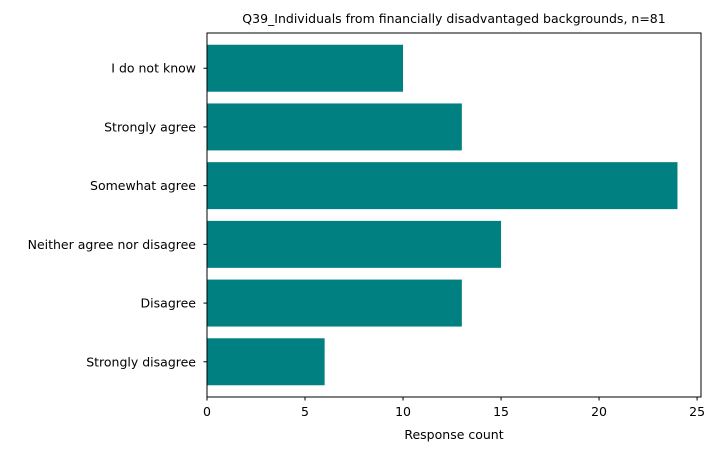  Describe the element at coordinates (454, 408) in the screenshot. I see `x-axis-ticks: 0 5 10 15 20 25` at that location.